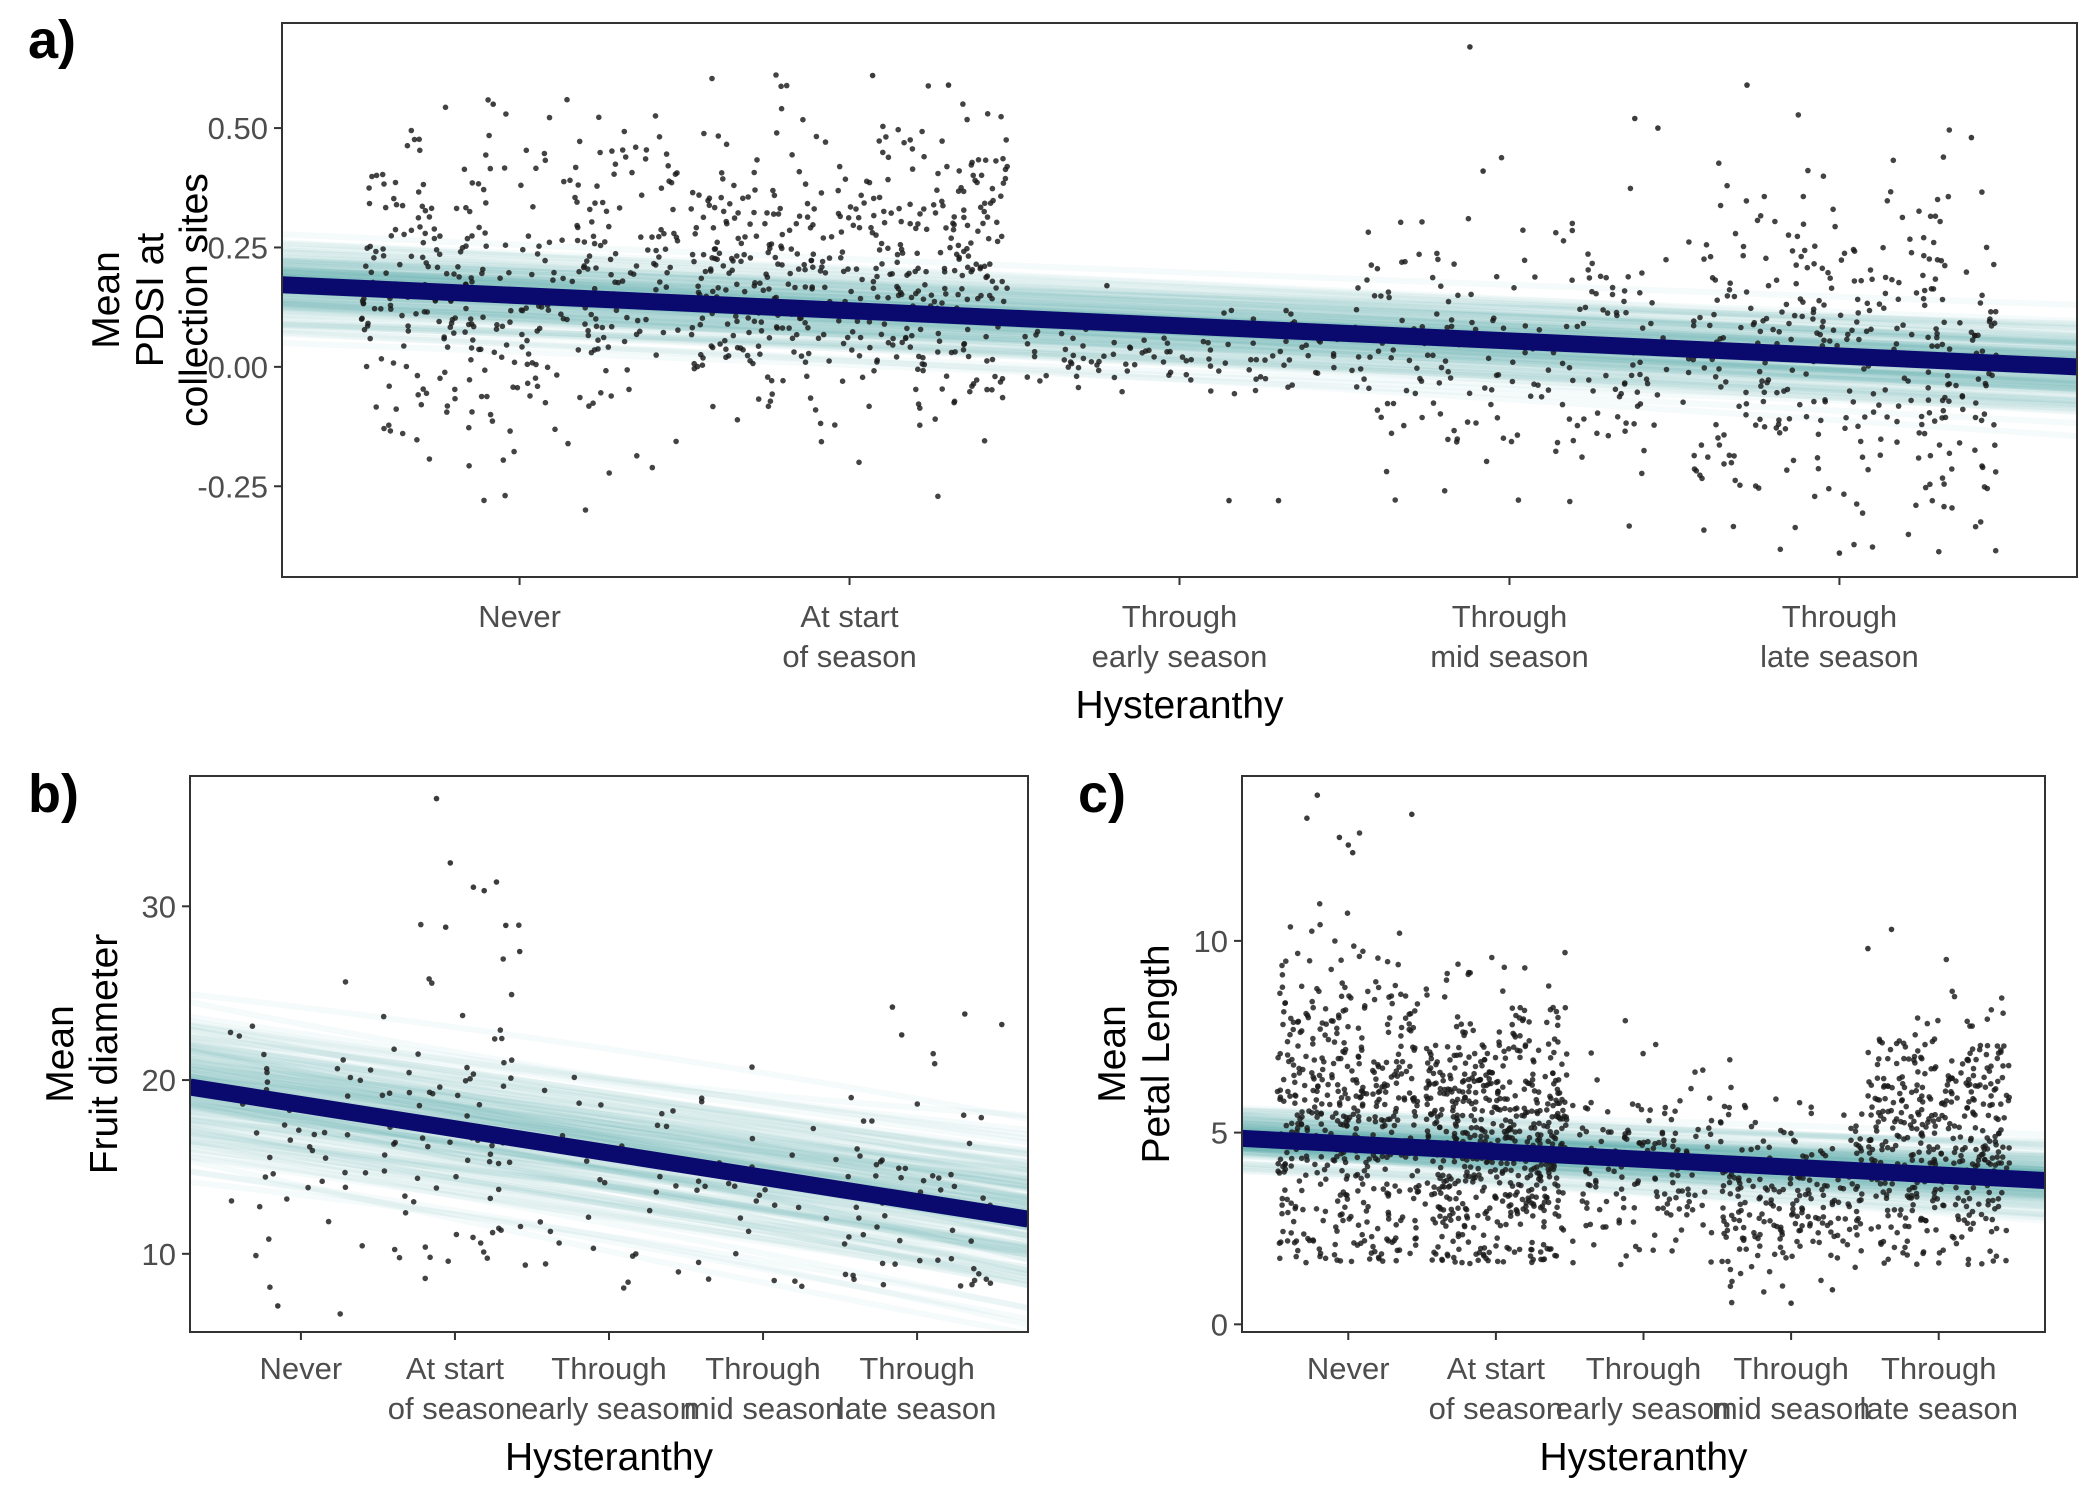  I want to click on panel-a-trend-line, so click(1179, 326).